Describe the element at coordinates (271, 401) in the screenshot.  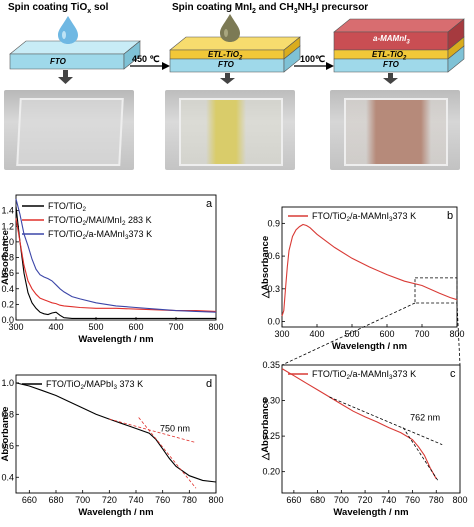
I see `y-tick-label: 0.30` at that location.